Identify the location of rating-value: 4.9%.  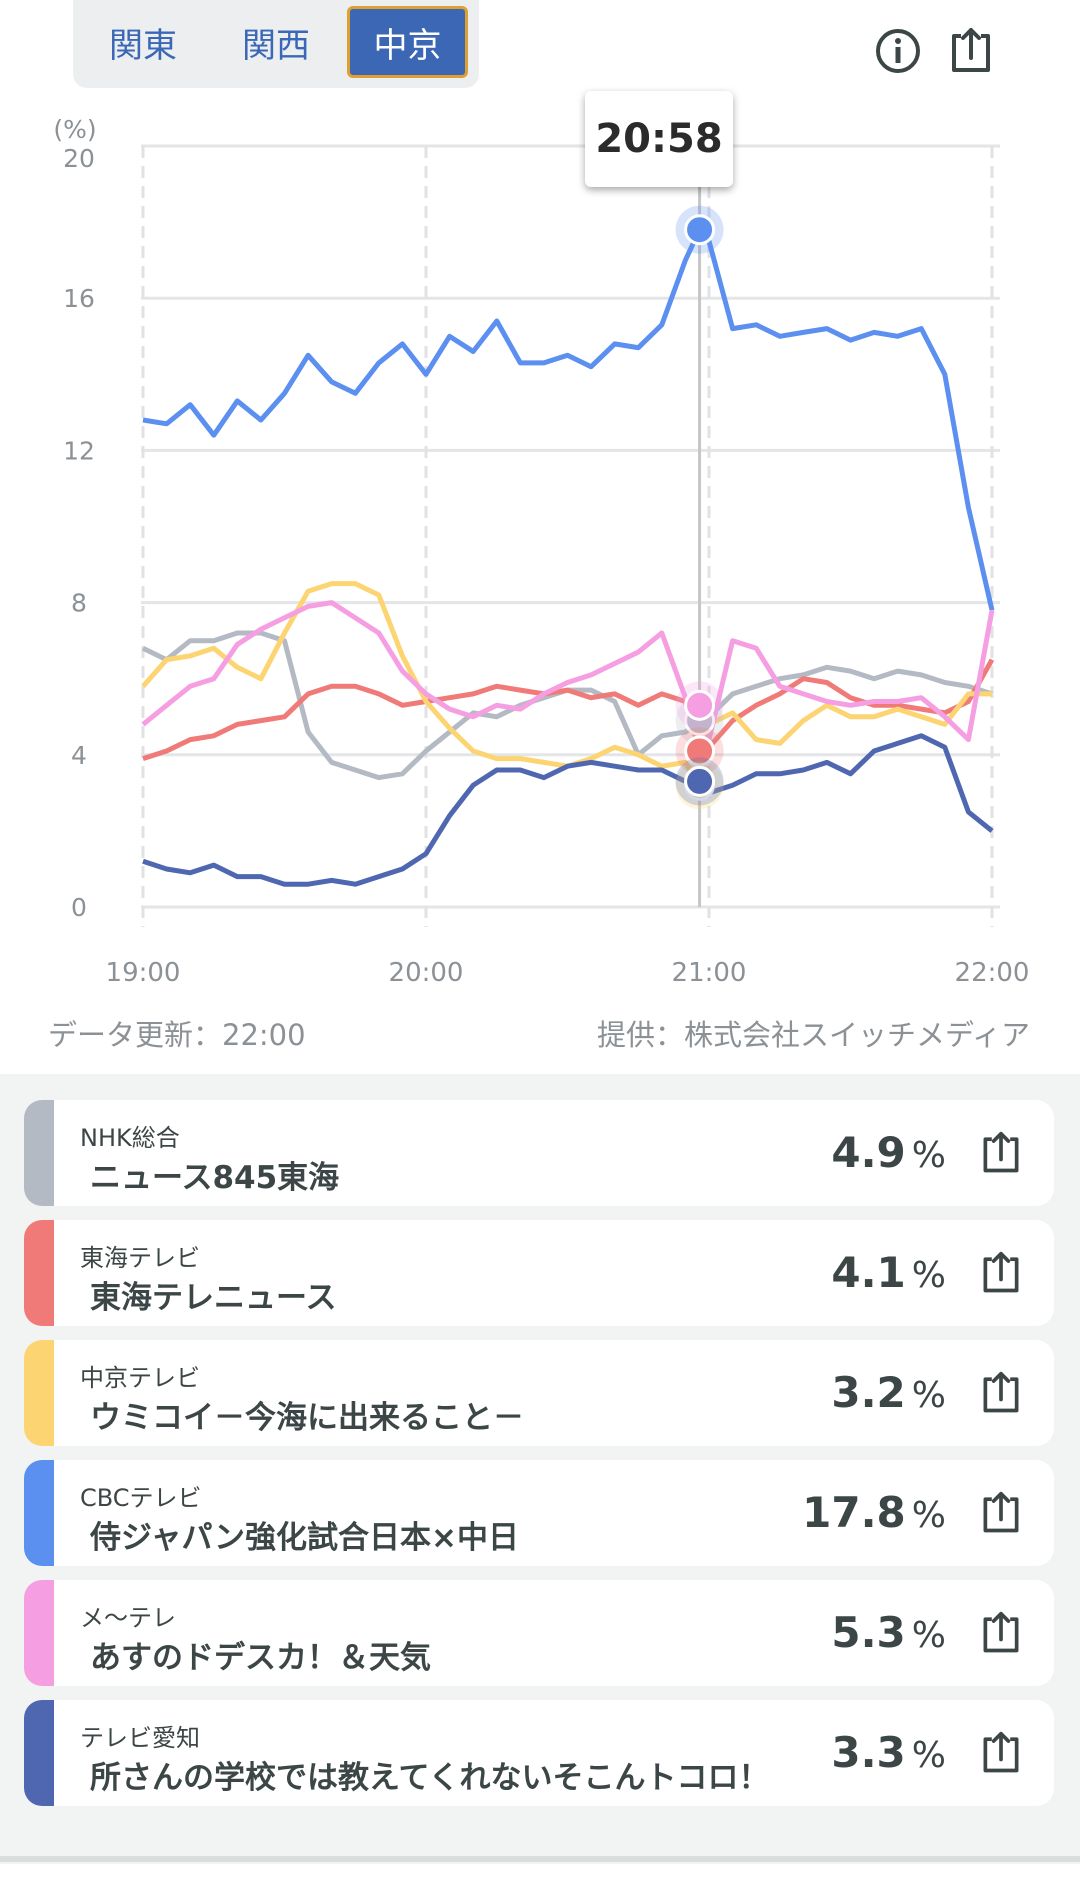
(888, 1152).